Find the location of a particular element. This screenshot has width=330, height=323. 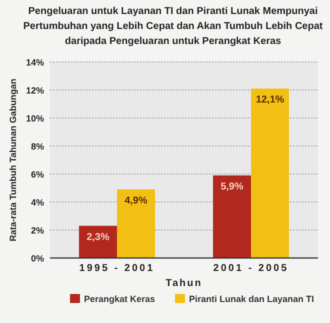

y-axis-title: Rata-rata Tumbuh Tahunan Gabungan is located at coordinates (13, 160).